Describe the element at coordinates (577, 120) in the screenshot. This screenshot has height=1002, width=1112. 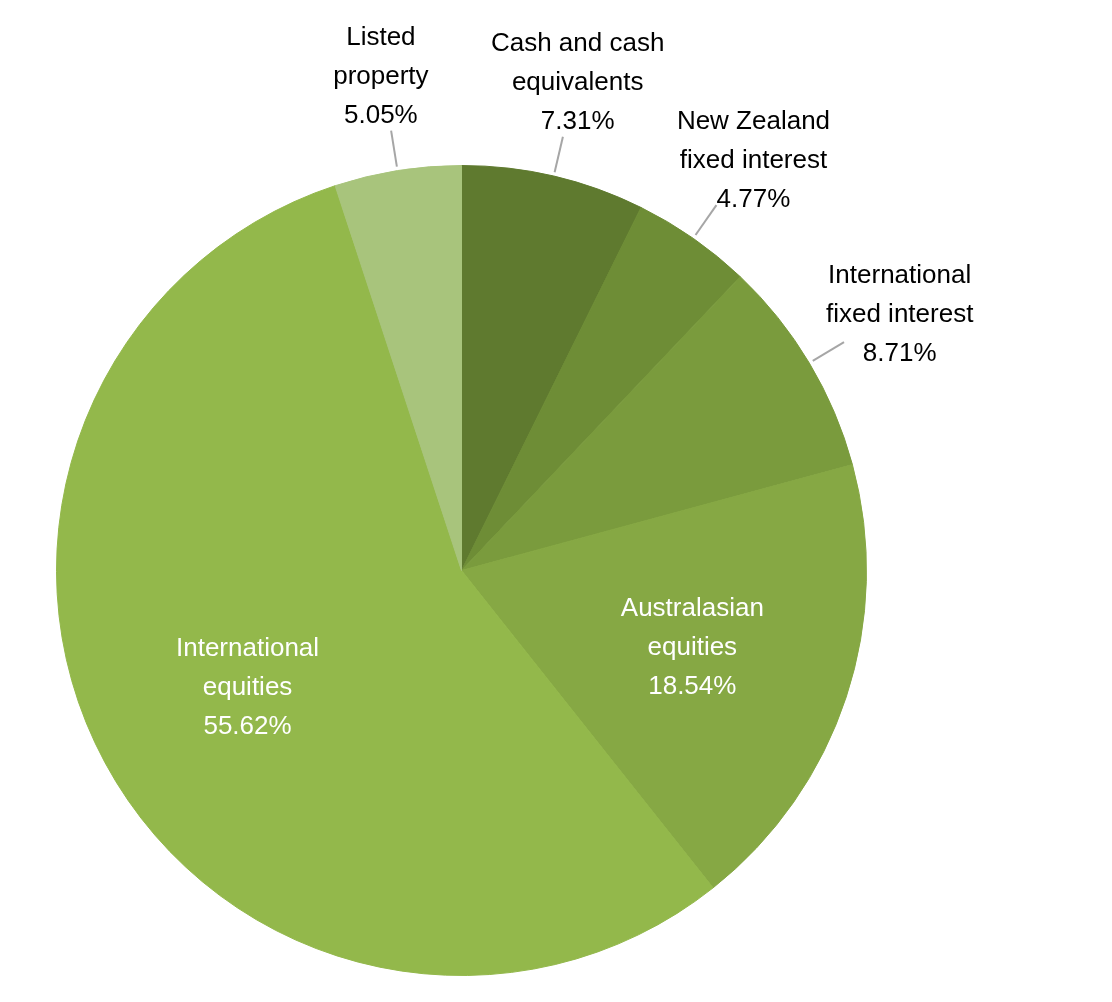
I see `data-label: 7.31%` at that location.